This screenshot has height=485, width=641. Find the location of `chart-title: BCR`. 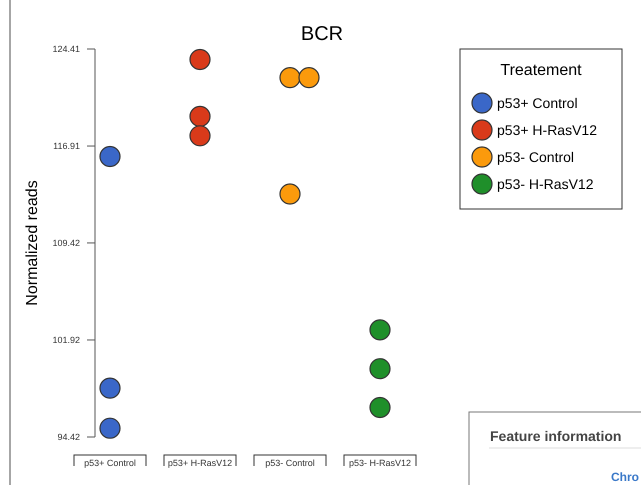

chart-title: BCR is located at coordinates (322, 34).